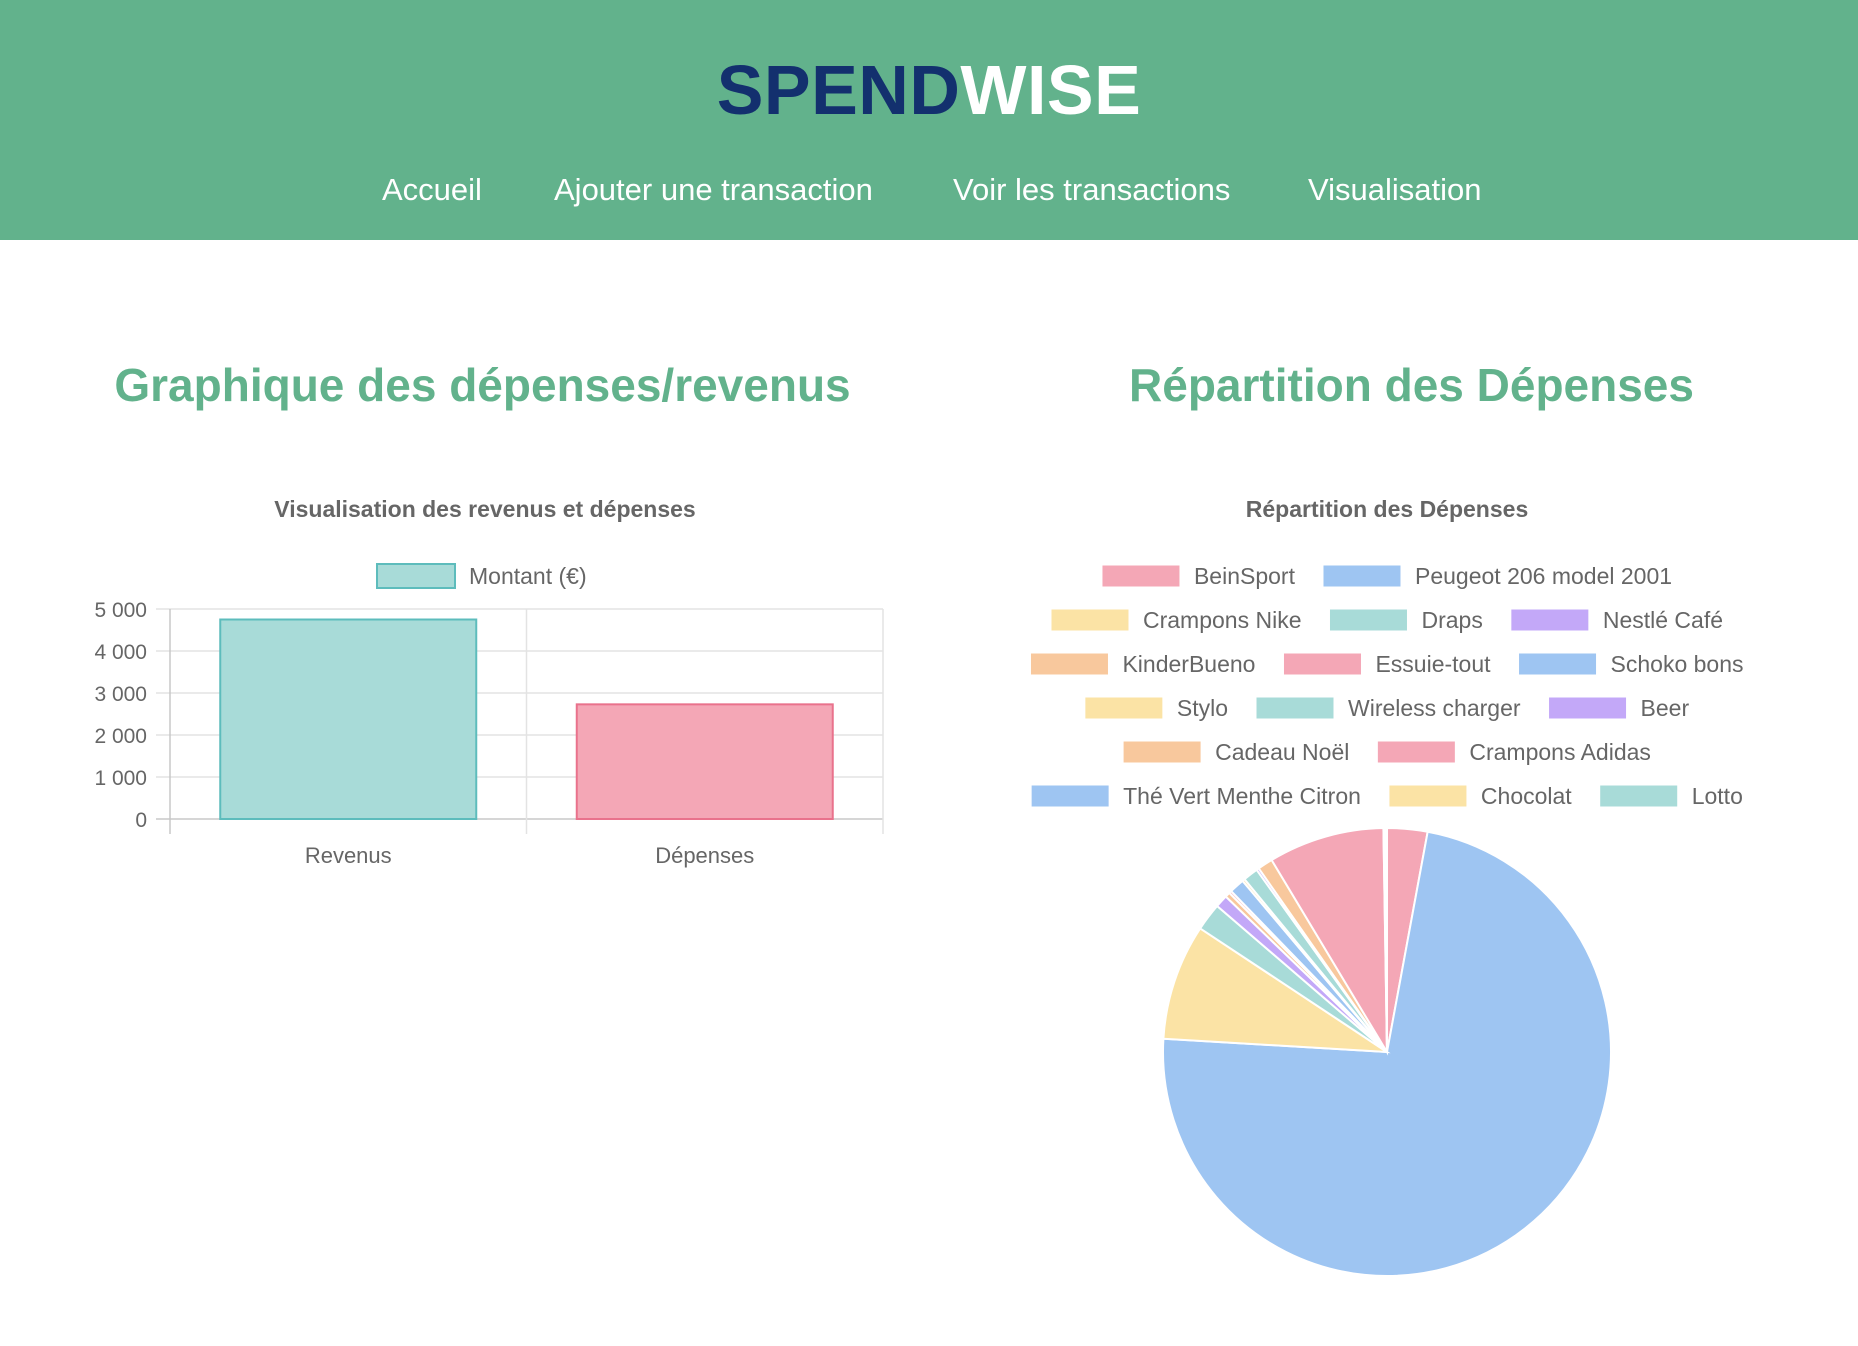 The width and height of the screenshot is (1858, 1346). Describe the element at coordinates (1188, 664) in the screenshot. I see `legend-label-5: KinderBueno` at that location.